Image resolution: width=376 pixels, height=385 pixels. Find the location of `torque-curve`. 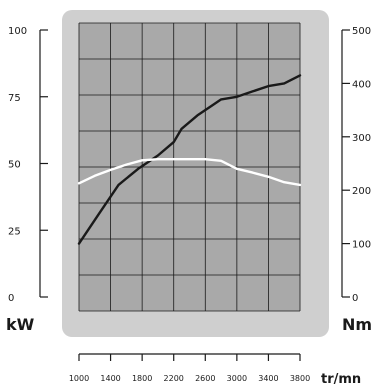

torque-curve is located at coordinates (189, 172).